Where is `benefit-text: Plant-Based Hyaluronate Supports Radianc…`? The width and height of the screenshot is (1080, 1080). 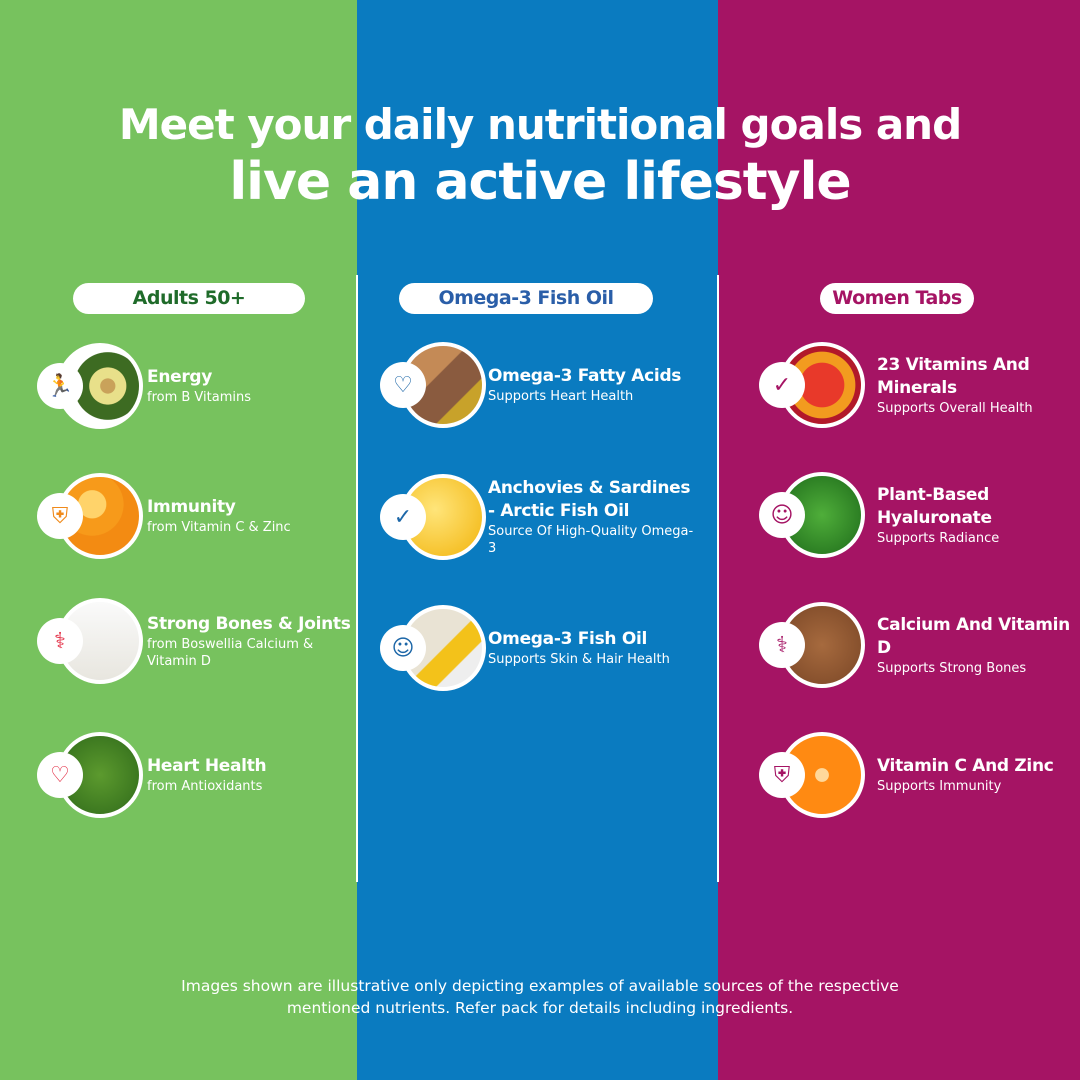 benefit-text: Plant-Based Hyaluronate Supports Radianc… is located at coordinates (978, 515).